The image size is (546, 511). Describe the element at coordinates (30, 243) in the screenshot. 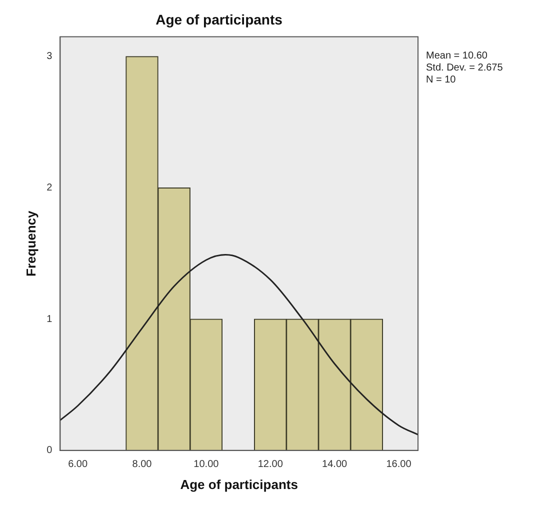

I see `y-axis-title: Frequency` at that location.